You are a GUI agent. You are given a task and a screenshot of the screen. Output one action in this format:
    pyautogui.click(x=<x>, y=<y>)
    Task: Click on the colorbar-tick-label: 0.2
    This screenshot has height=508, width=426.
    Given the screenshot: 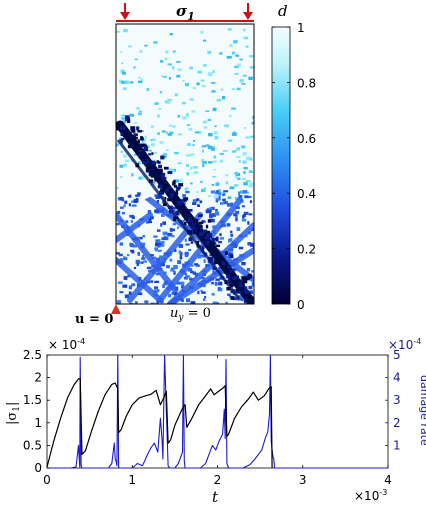 What is the action you would take?
    pyautogui.click(x=306, y=250)
    